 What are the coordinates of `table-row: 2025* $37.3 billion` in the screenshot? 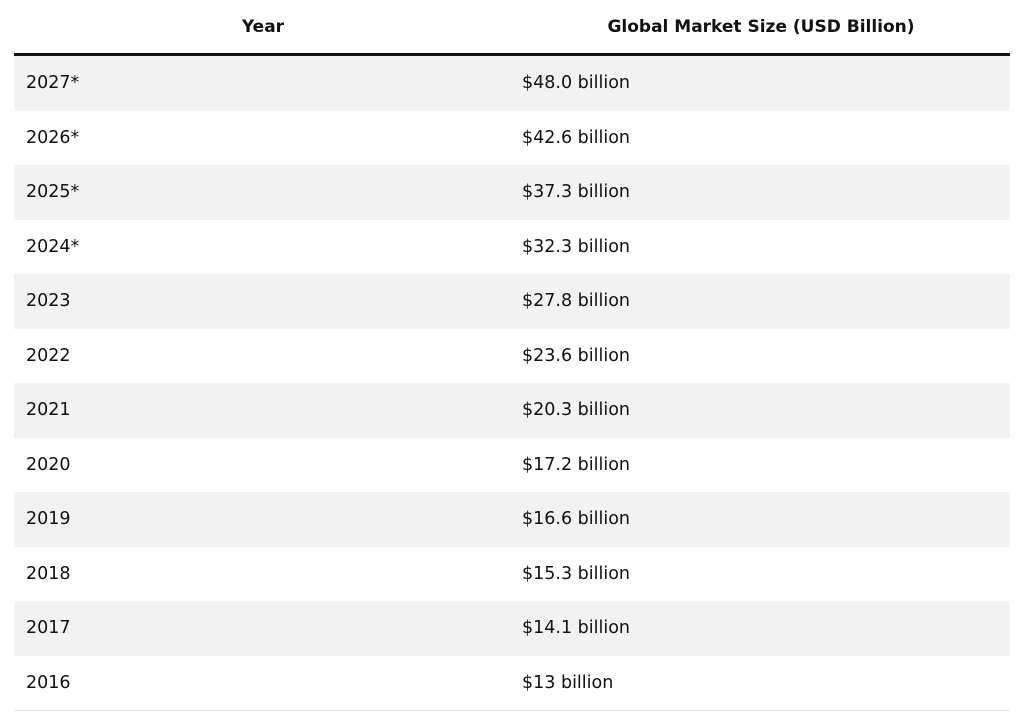 It's located at (512, 192).